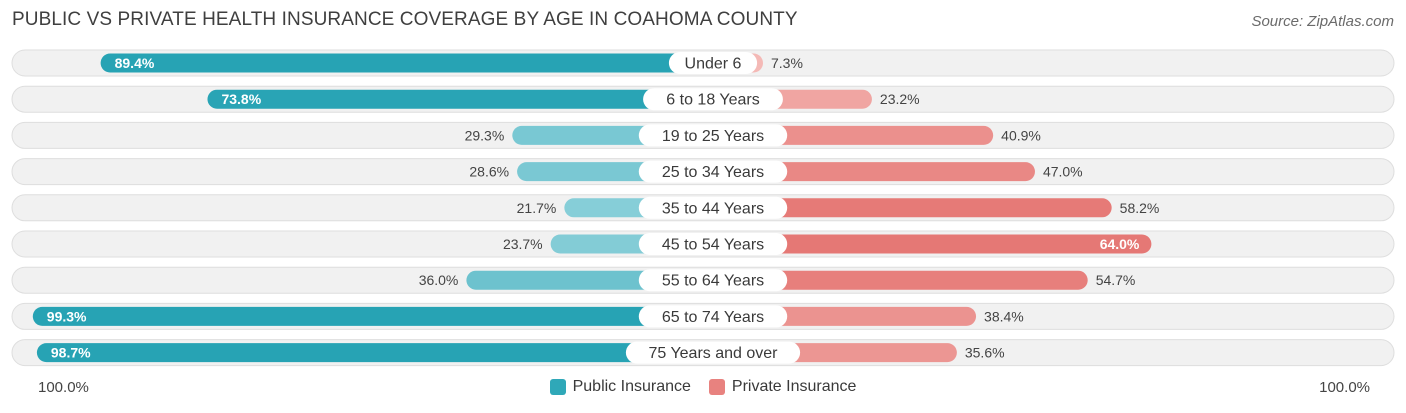 The image size is (1406, 413). I want to click on public-value-label: 98.7%, so click(71, 353).